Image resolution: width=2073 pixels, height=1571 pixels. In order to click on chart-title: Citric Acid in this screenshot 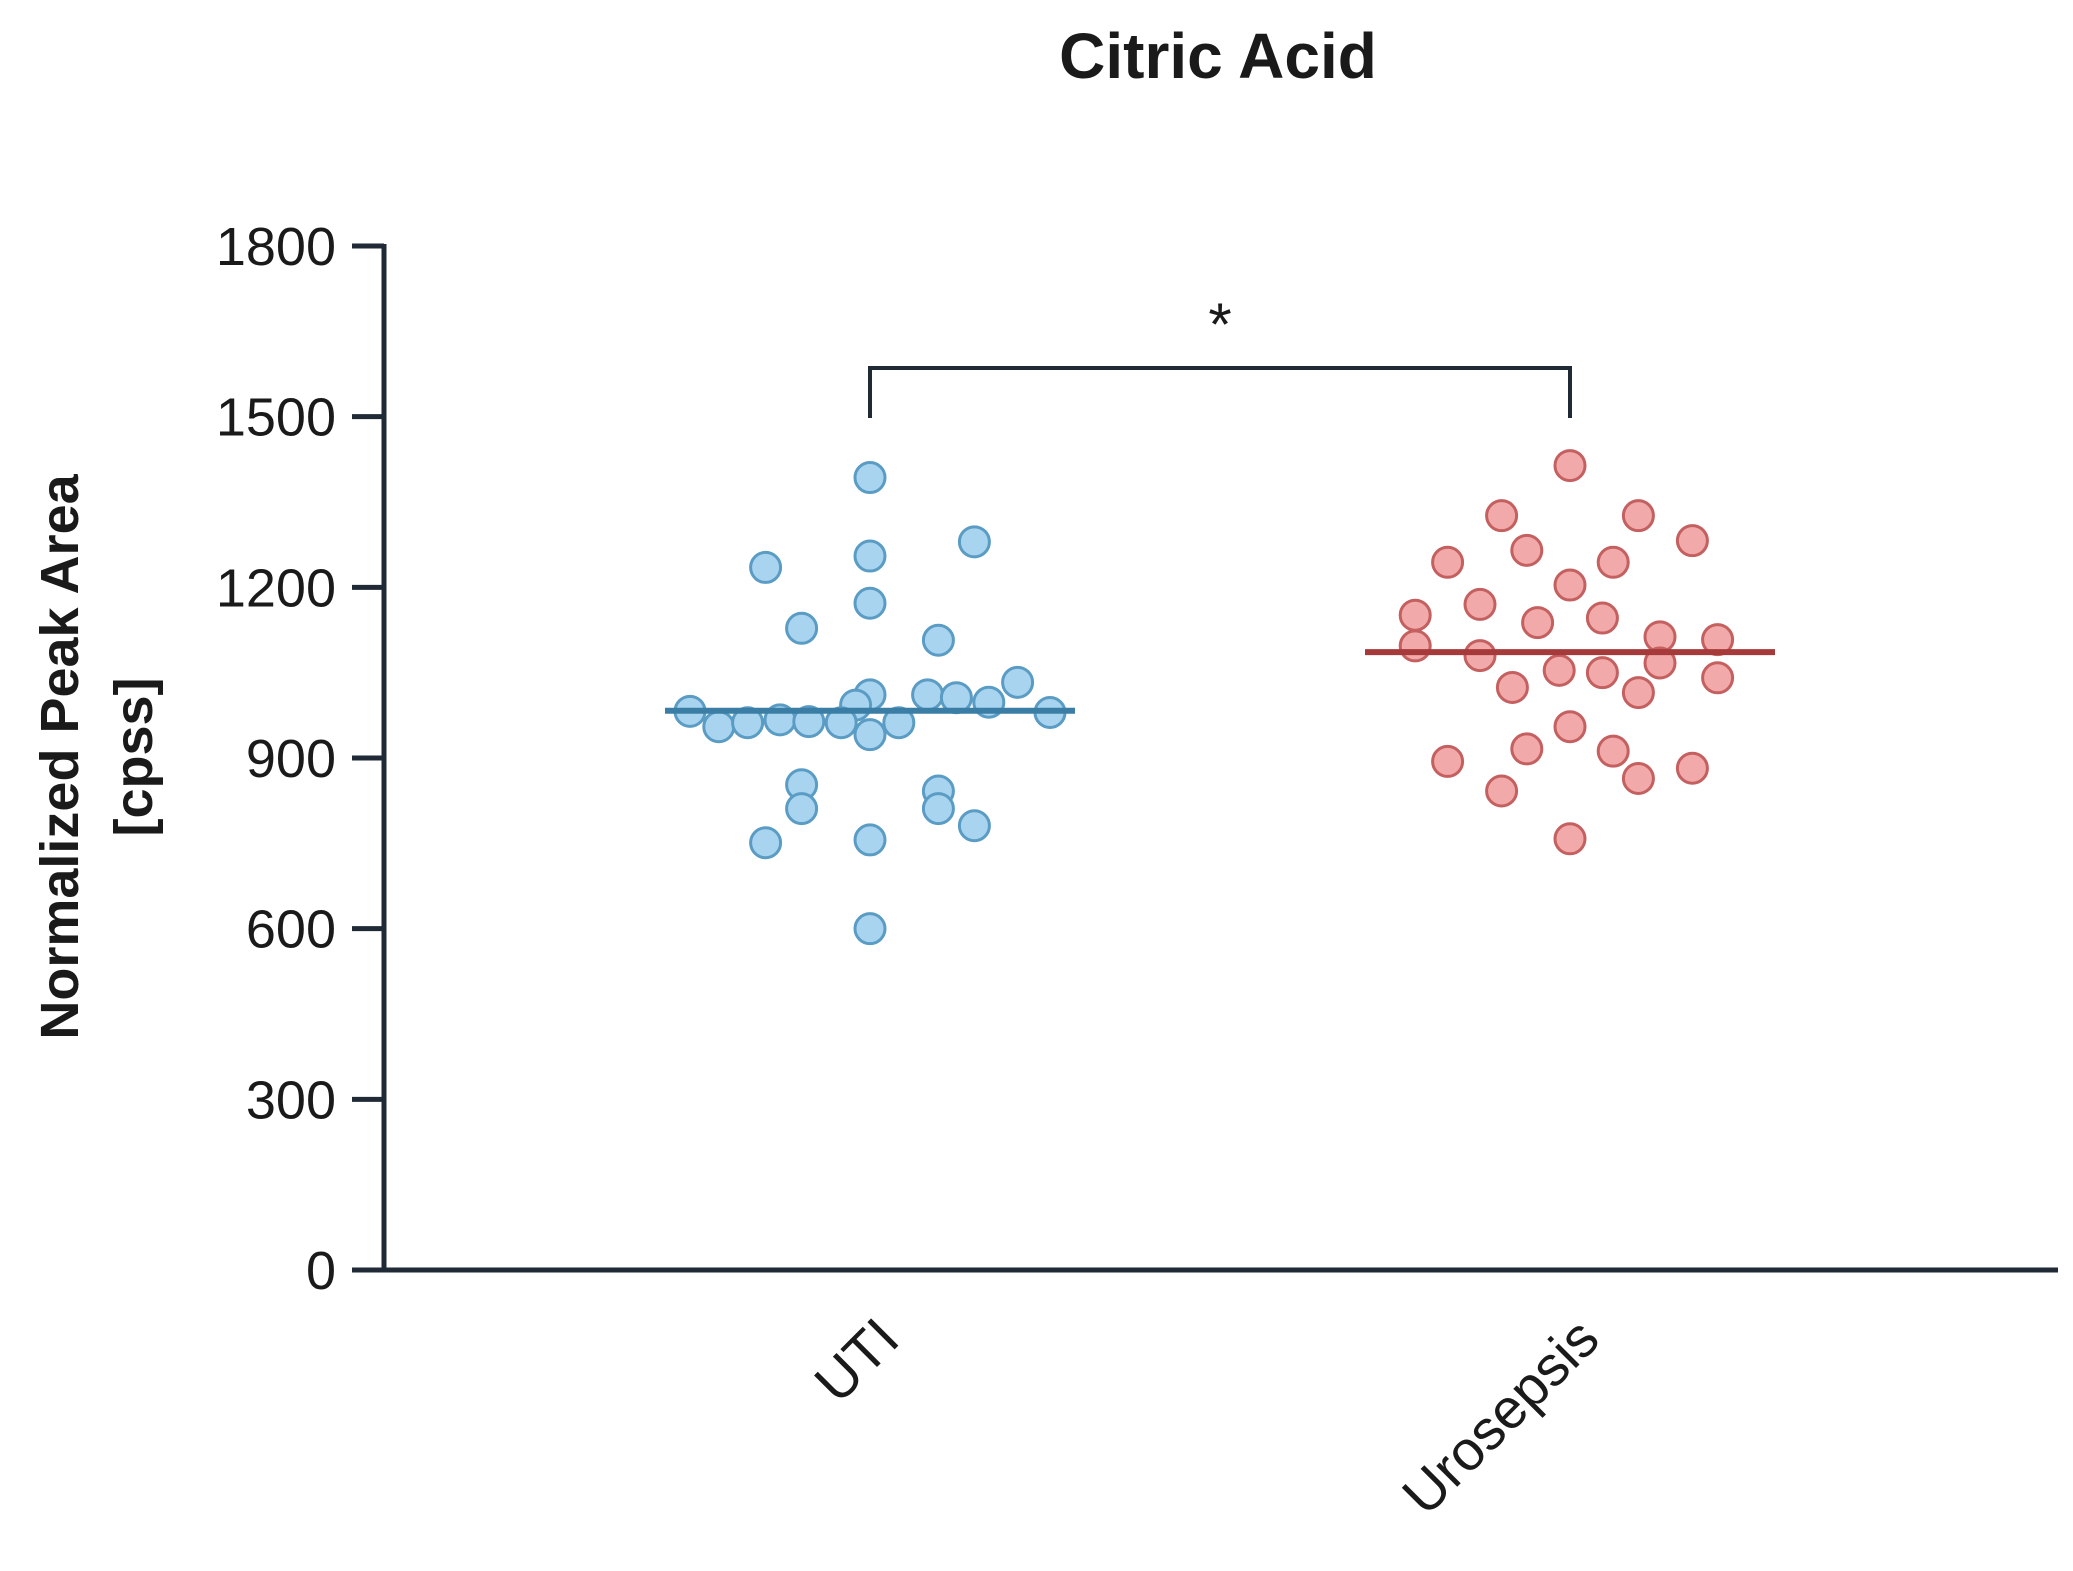, I will do `click(1218, 56)`.